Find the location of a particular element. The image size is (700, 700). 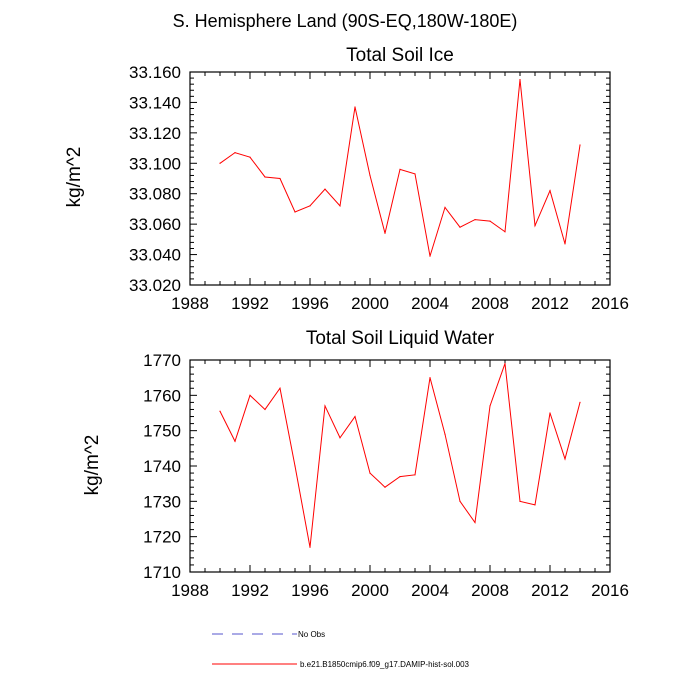

y-tick-label: 33.020 is located at coordinates (155, 285).